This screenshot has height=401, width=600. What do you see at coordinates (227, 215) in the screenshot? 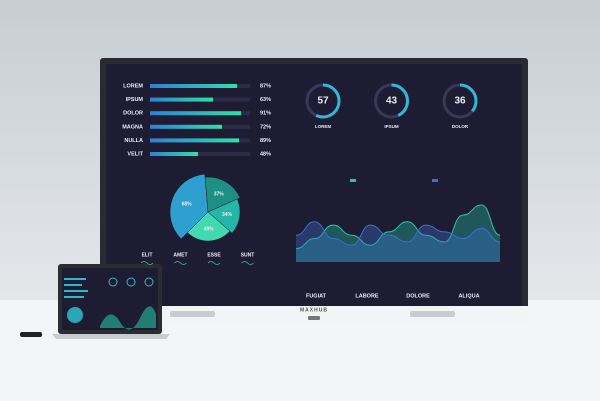
I see `pie-label: 34%` at bounding box center [227, 215].